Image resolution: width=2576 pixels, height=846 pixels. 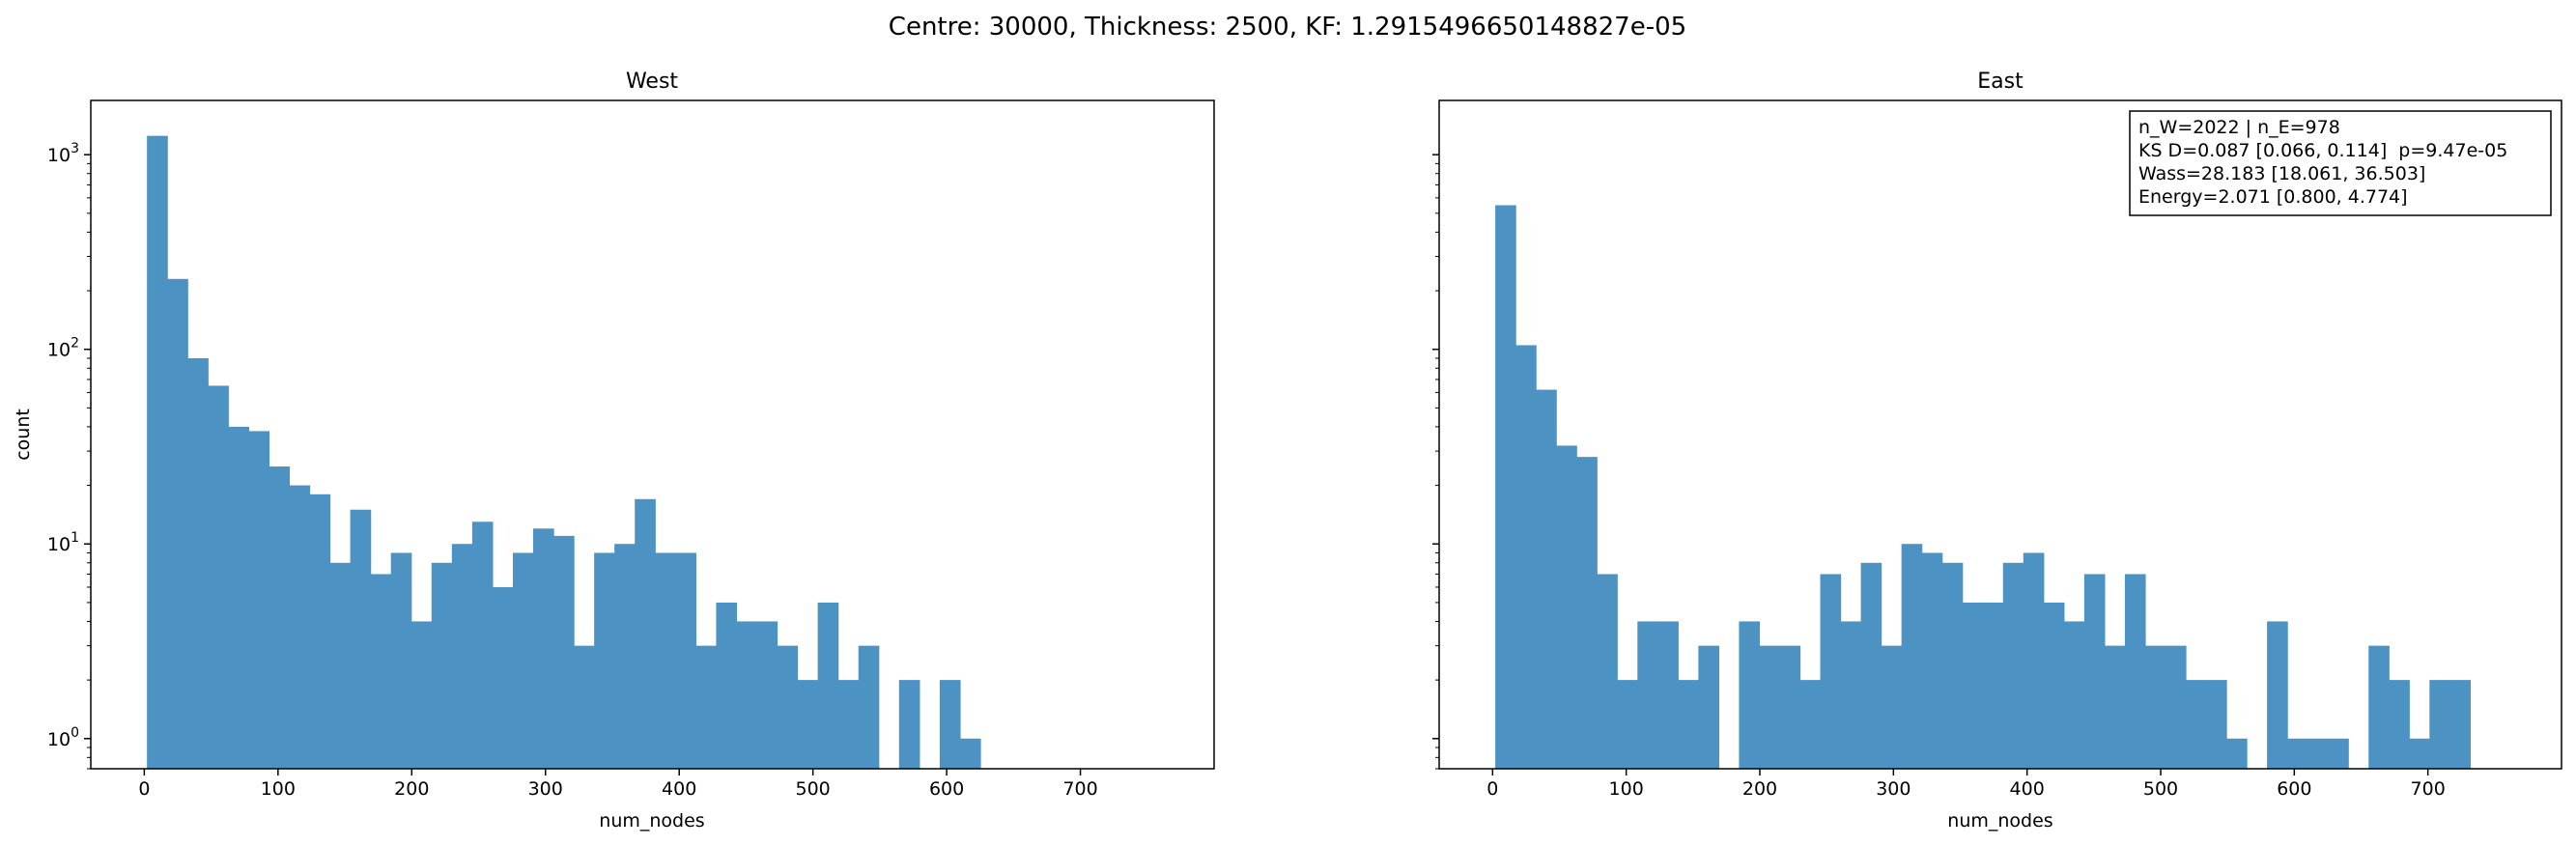 What do you see at coordinates (2160, 789) in the screenshot?
I see `east-x-tick-label: 500` at bounding box center [2160, 789].